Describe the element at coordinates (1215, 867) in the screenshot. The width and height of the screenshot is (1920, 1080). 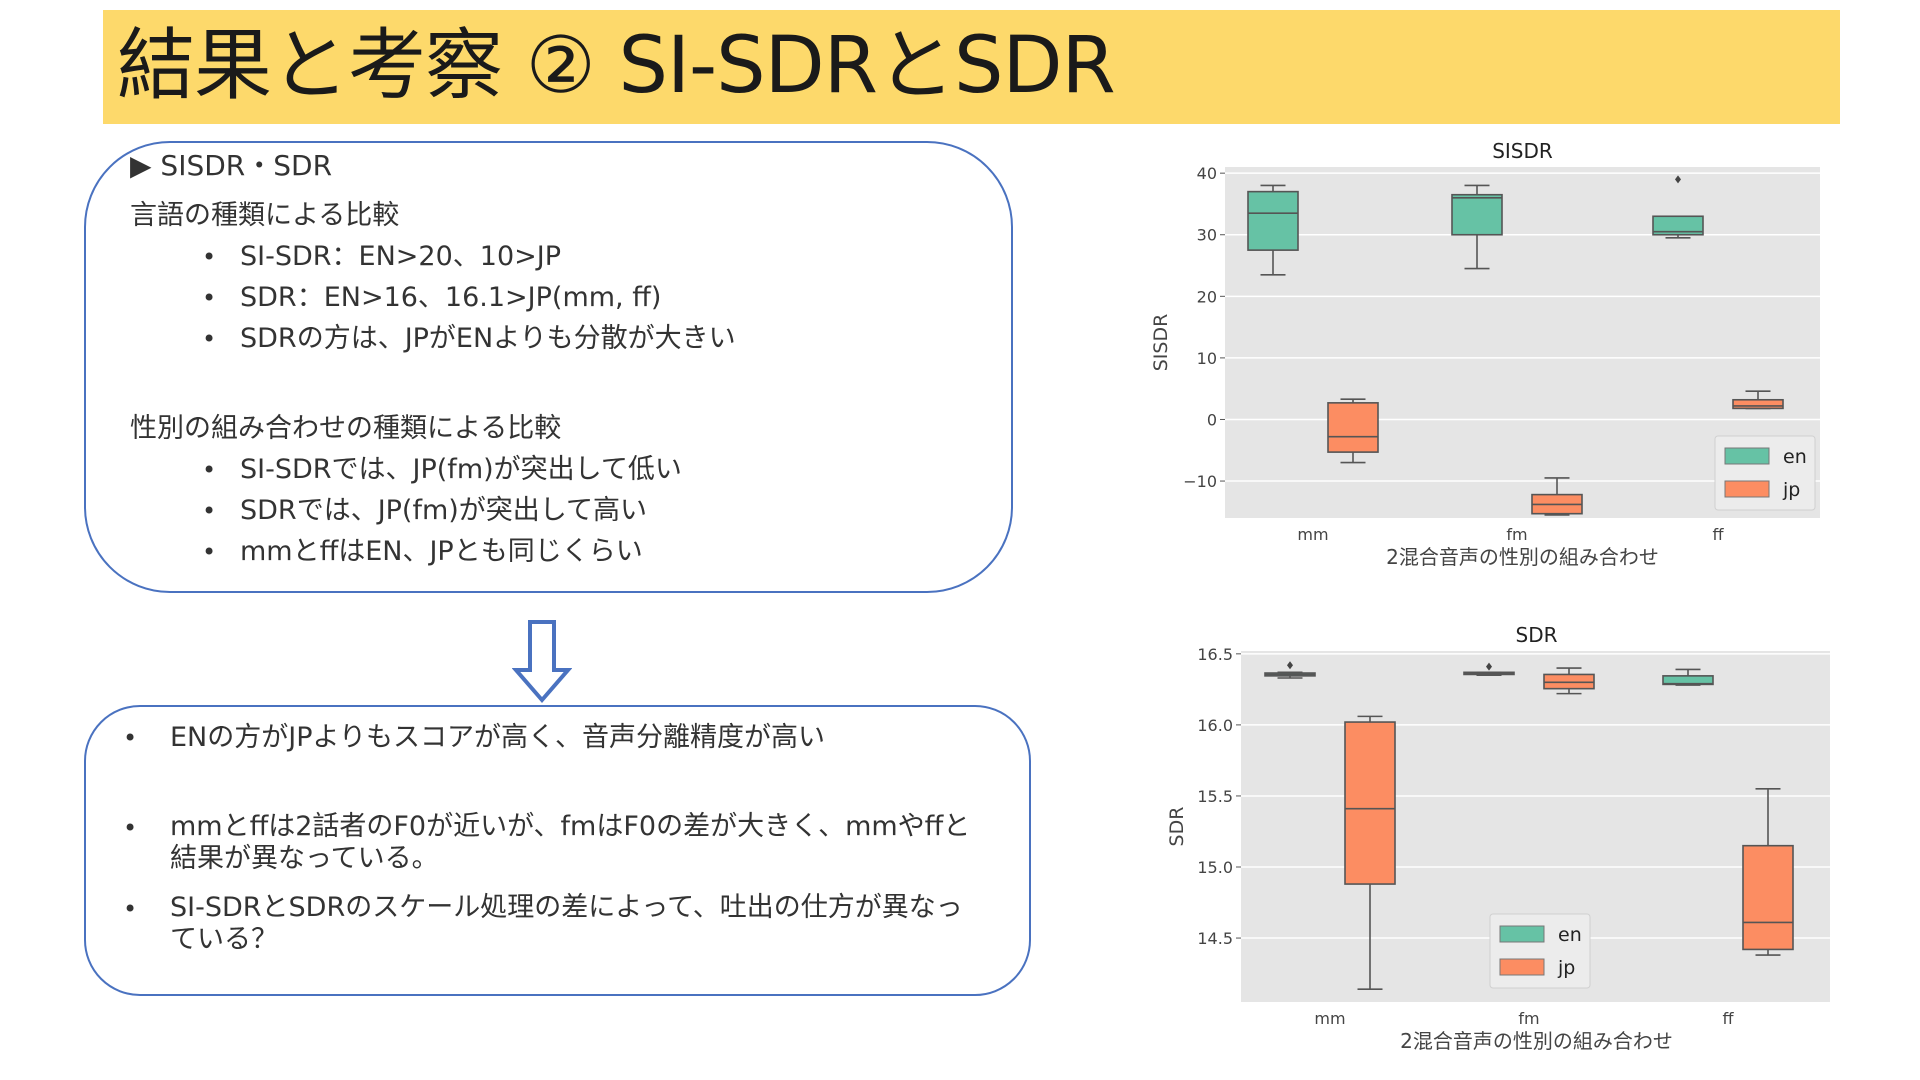
I see `y-tick-label: 15.0` at that location.